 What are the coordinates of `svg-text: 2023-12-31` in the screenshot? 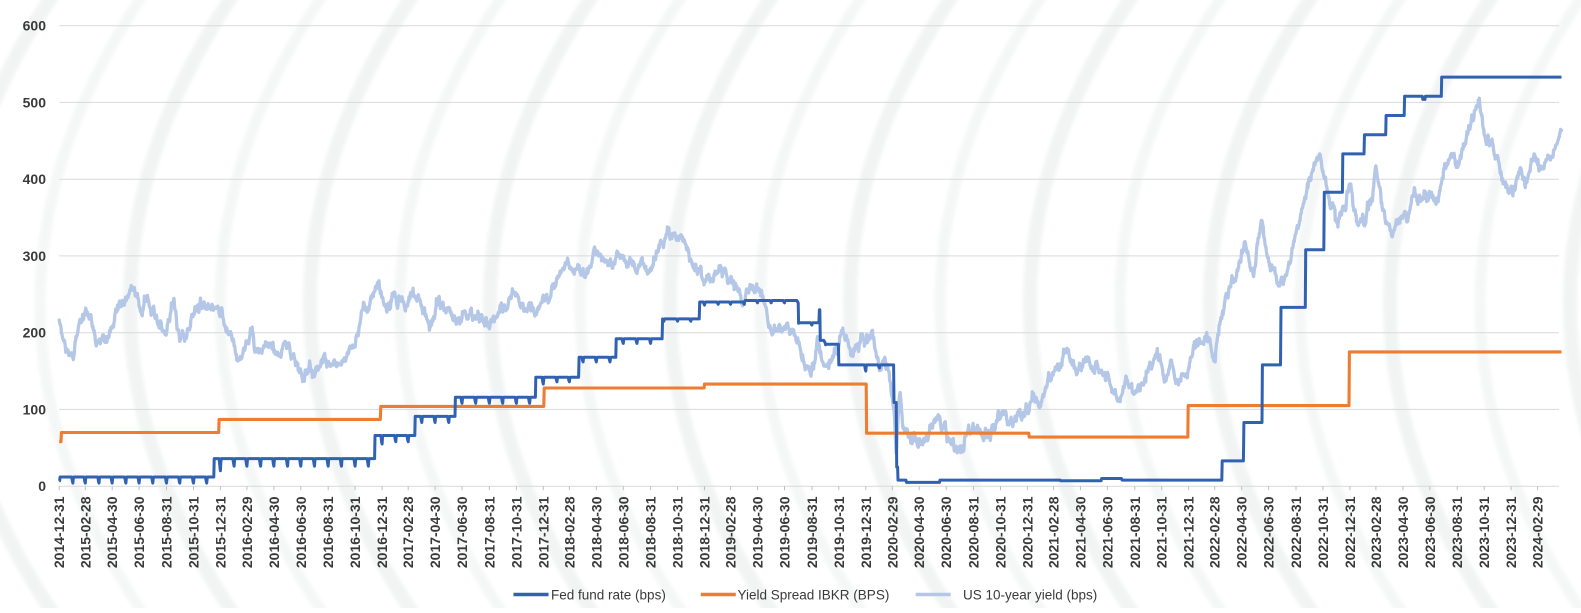 It's located at (1511, 532).